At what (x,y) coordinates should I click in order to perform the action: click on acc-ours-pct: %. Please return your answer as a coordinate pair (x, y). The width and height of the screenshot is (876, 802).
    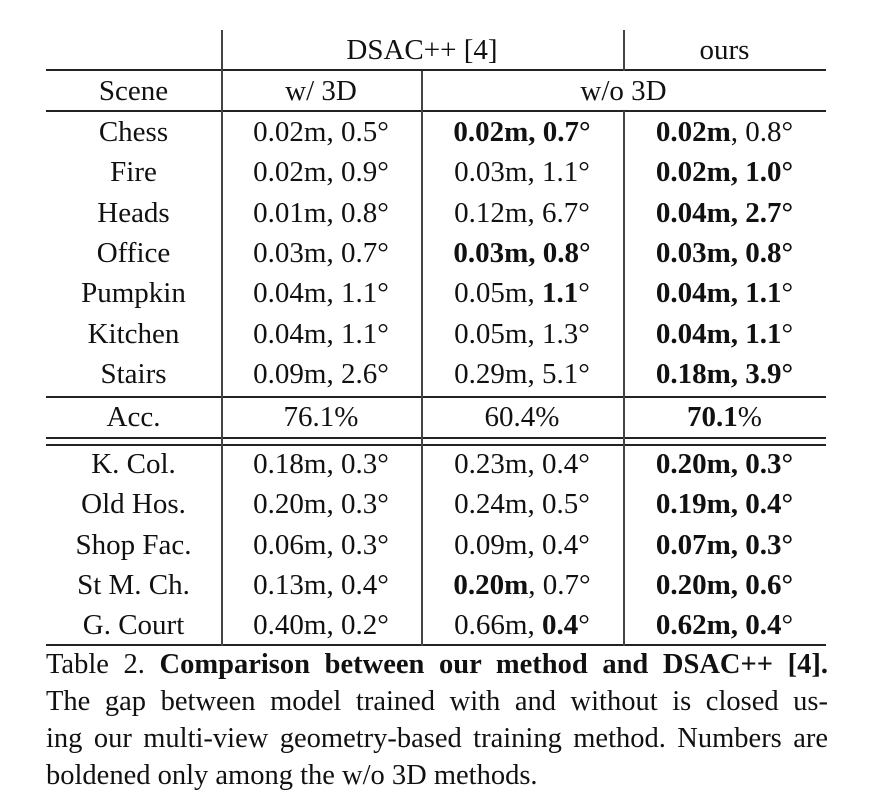
    Looking at the image, I should click on (749, 417).